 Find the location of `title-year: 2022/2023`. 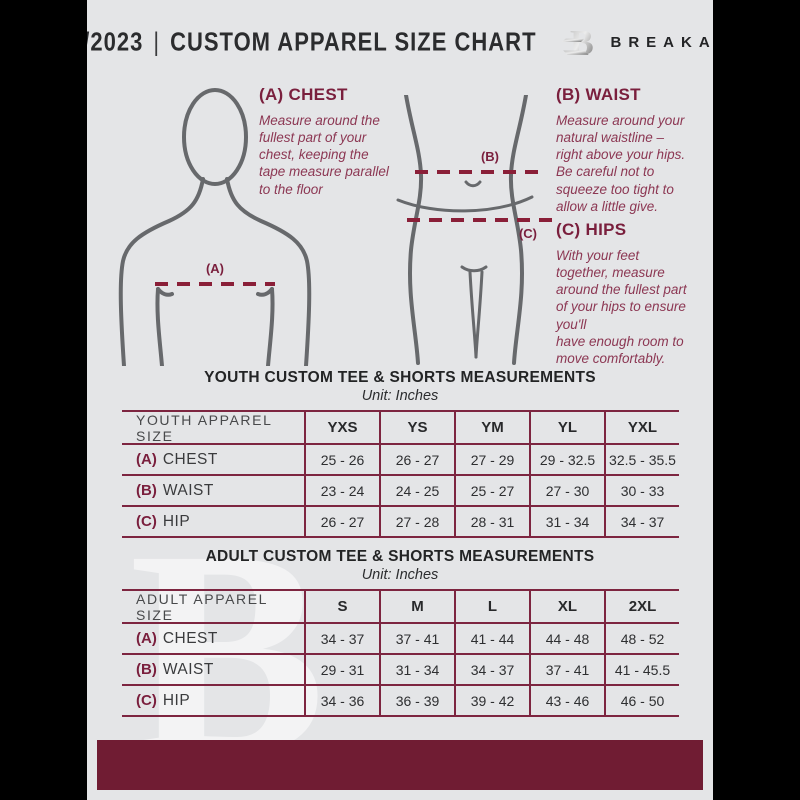

title-year: 2022/2023 is located at coordinates (115, 41).